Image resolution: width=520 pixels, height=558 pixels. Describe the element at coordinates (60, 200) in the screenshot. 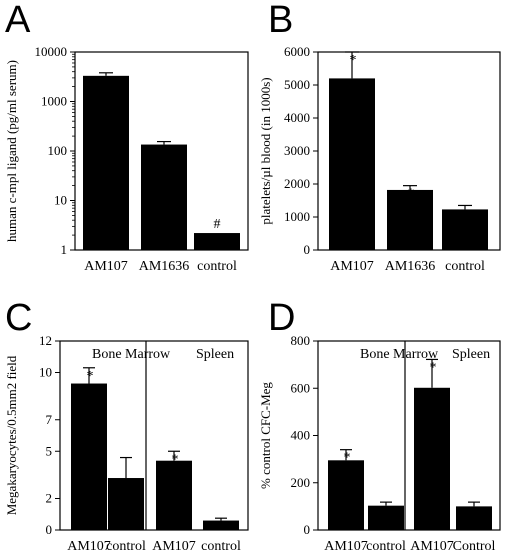

I see `y-tick-label-a: 10` at that location.